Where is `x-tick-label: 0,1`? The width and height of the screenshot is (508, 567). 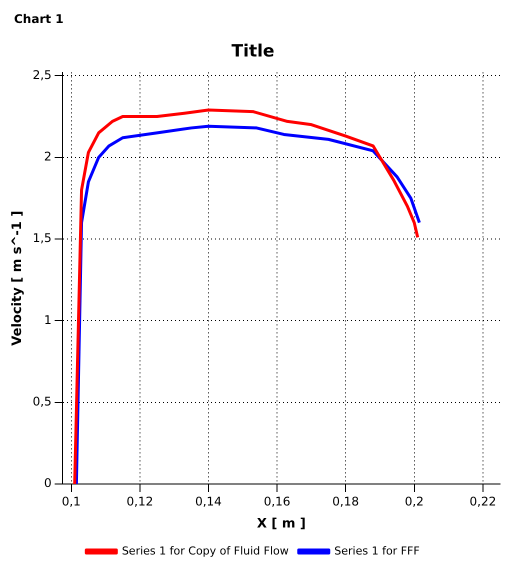 x-tick-label: 0,1 is located at coordinates (71, 501).